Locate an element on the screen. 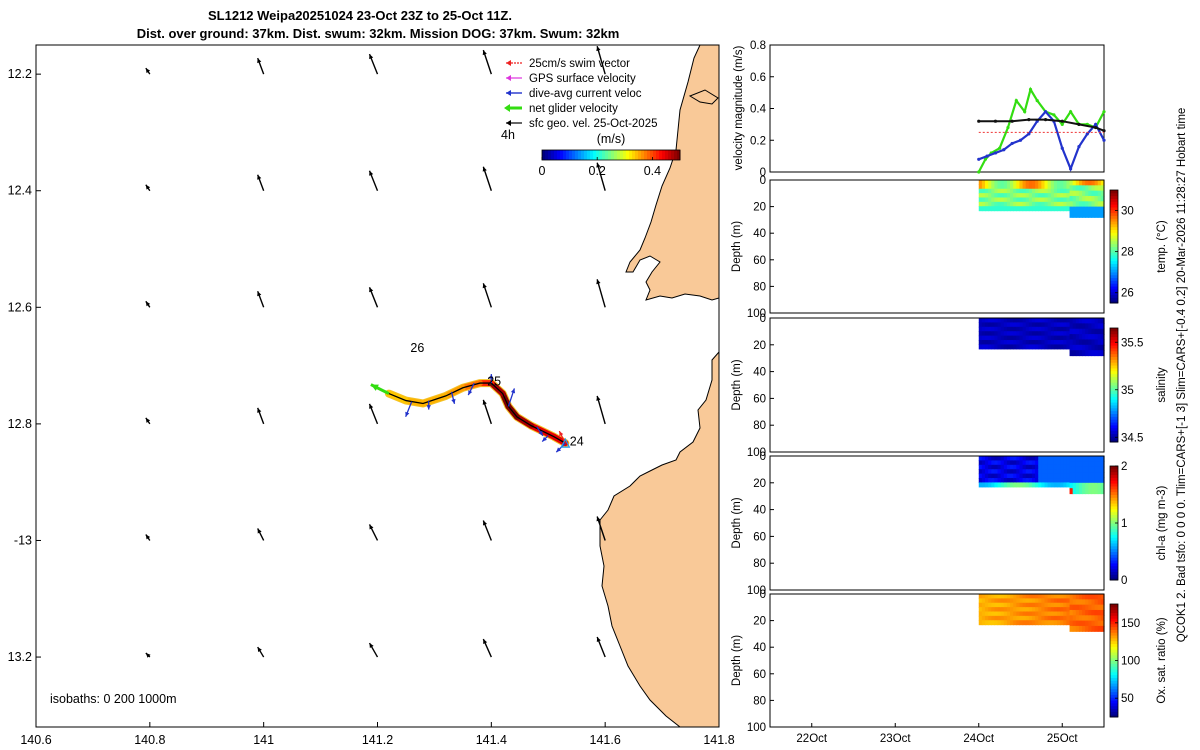  section-y-tick-label: 60 is located at coordinates (759, 261).